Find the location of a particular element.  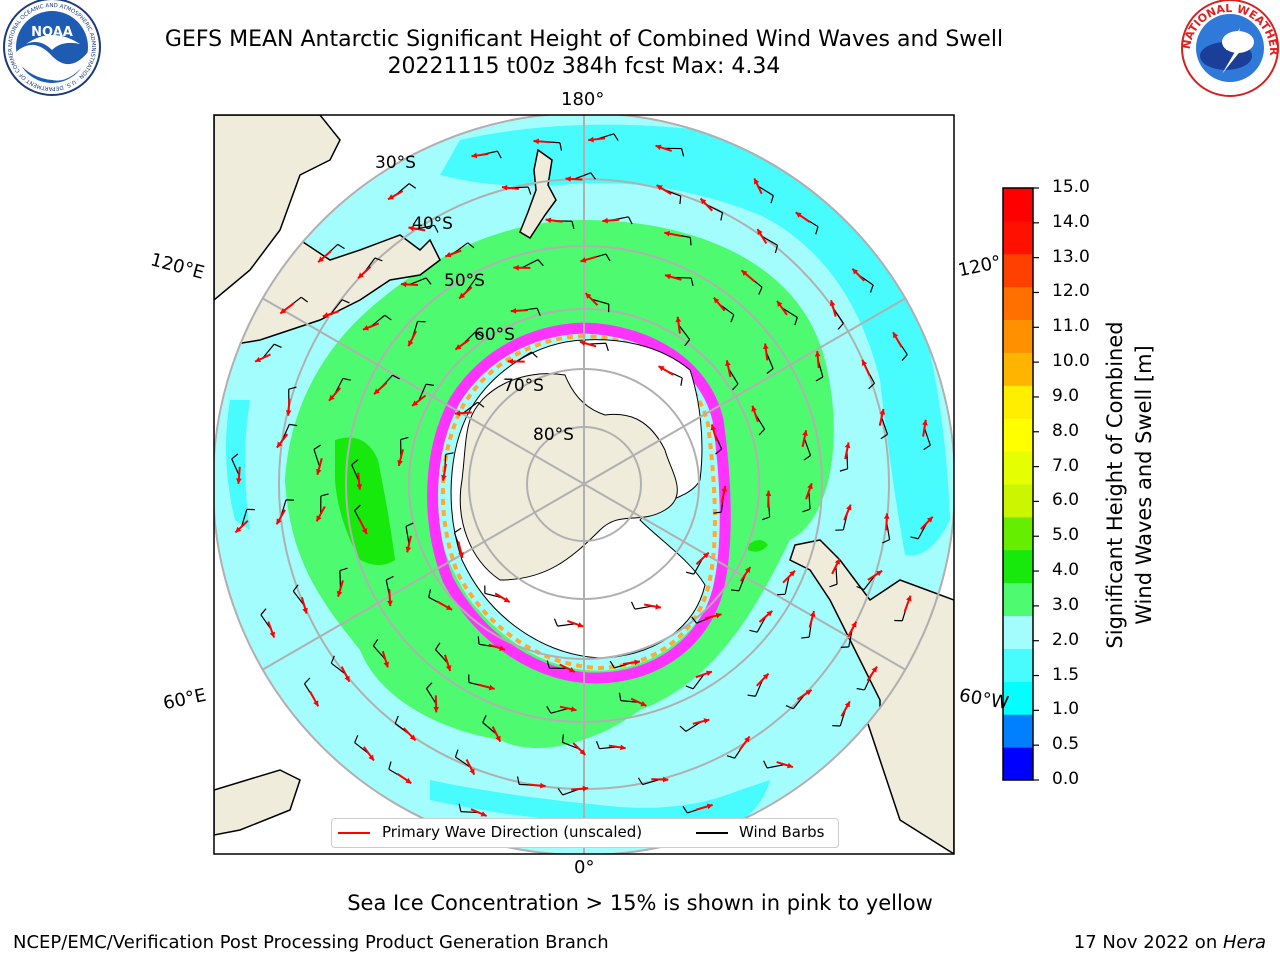

colorbar-tick-label: 10.0 is located at coordinates (1071, 361).